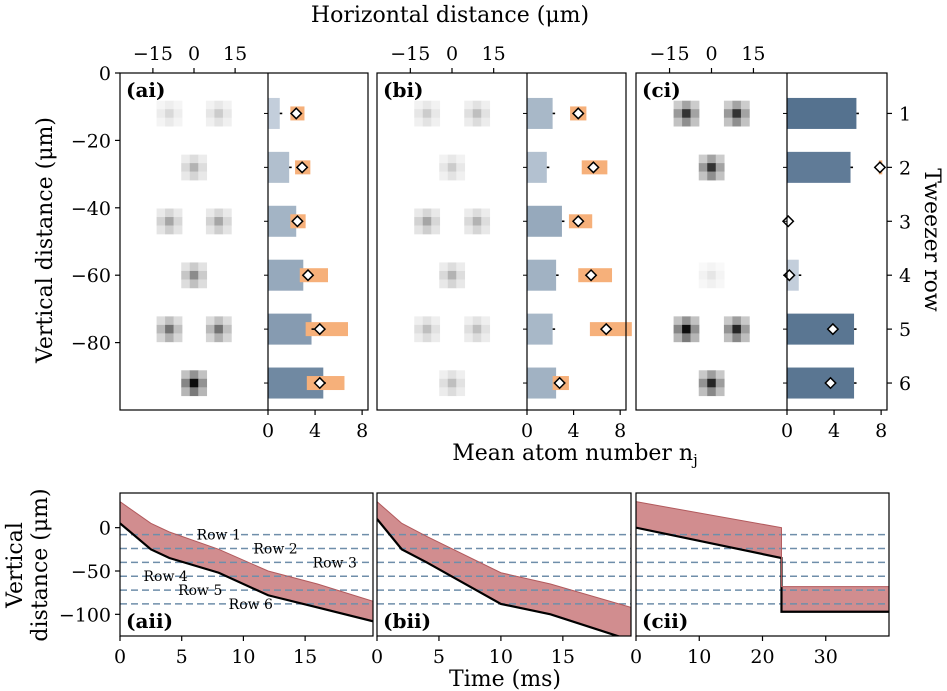  Describe the element at coordinates (661, 90) in the screenshot. I see `panel-title-(ci): (ci)` at that location.